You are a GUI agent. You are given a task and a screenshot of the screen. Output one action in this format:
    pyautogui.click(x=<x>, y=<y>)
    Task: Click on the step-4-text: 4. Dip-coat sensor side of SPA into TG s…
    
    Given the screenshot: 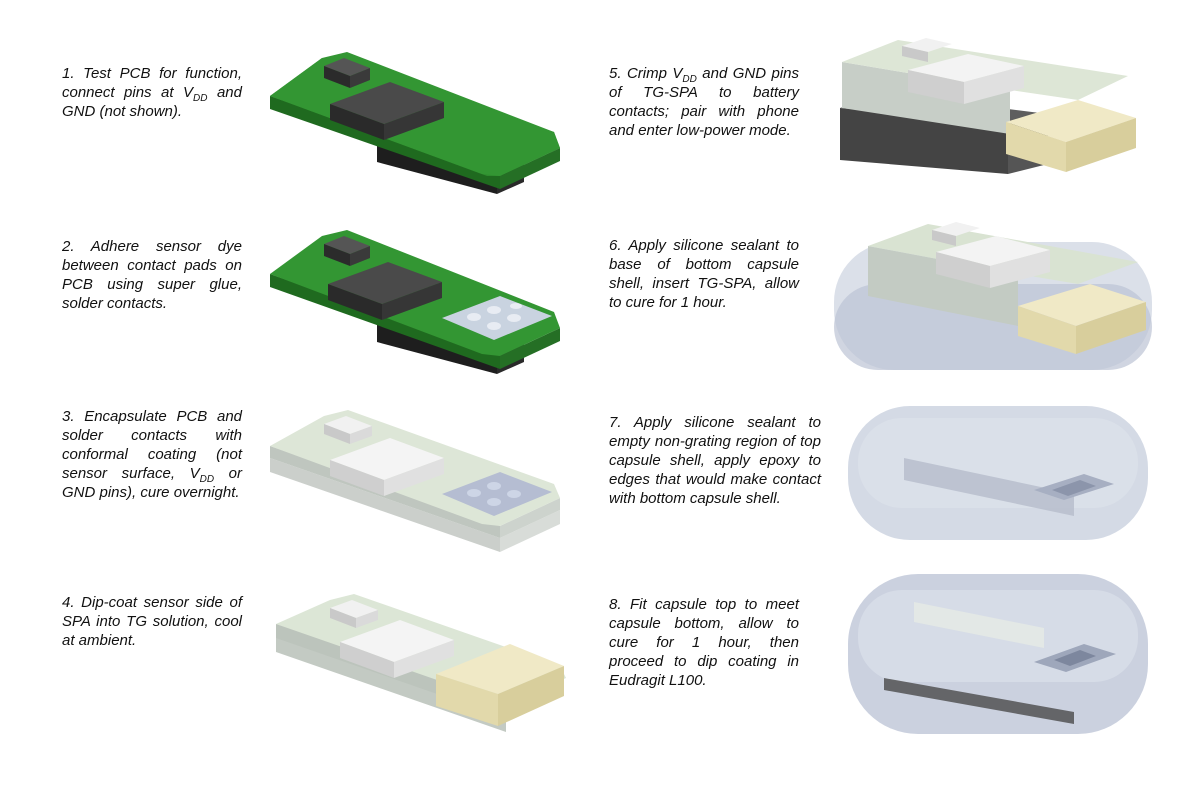 What is the action you would take?
    pyautogui.click(x=152, y=621)
    